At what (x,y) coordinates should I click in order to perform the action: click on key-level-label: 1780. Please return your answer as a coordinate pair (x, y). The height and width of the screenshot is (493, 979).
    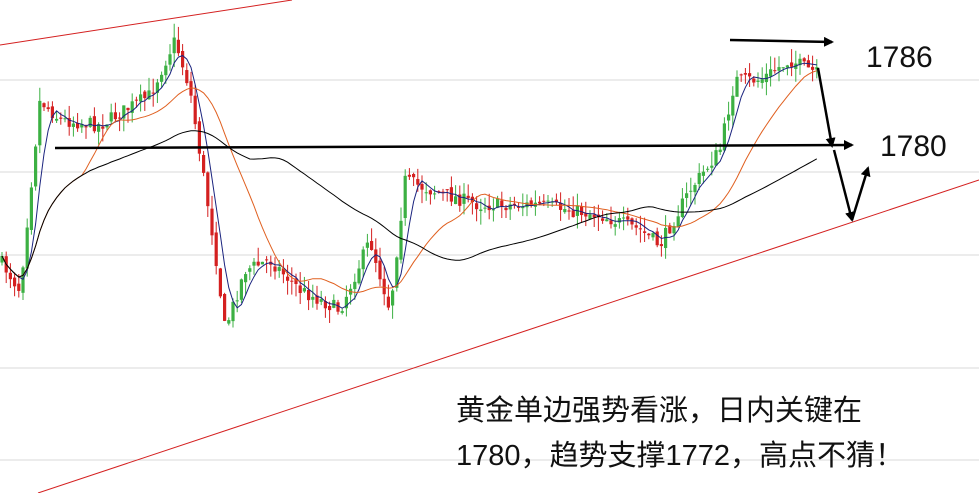
    Looking at the image, I should click on (913, 146).